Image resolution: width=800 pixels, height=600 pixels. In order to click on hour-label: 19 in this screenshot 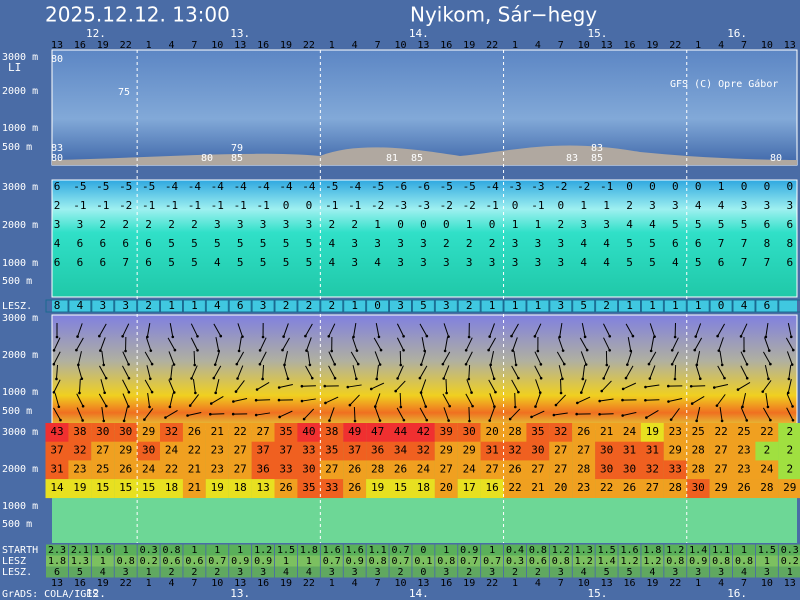, I will do `click(286, 45)`.